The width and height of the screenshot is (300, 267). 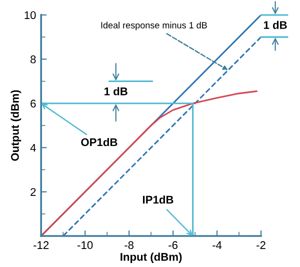 I want to click on x-tick-label: -10, so click(x=85, y=245).